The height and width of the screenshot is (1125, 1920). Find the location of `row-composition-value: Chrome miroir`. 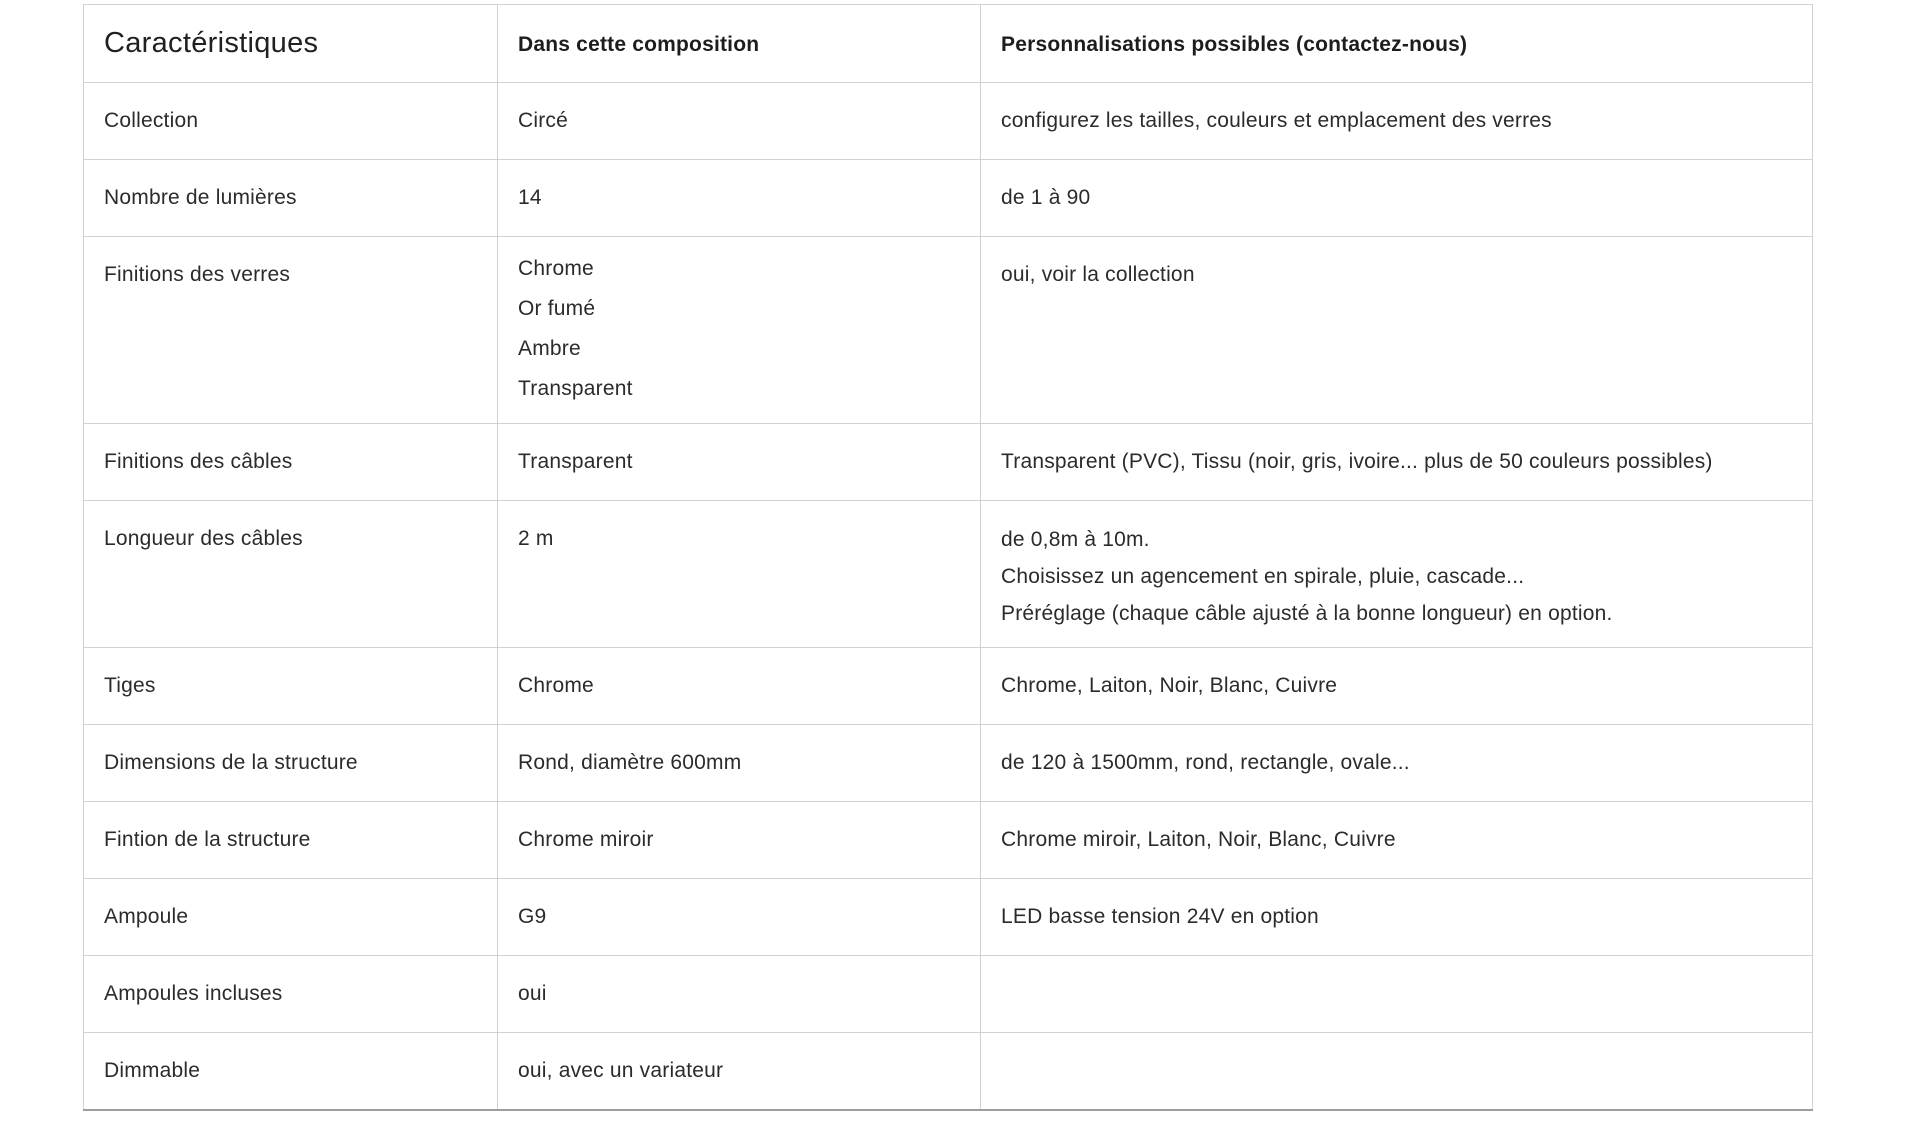

row-composition-value: Chrome miroir is located at coordinates (739, 840).